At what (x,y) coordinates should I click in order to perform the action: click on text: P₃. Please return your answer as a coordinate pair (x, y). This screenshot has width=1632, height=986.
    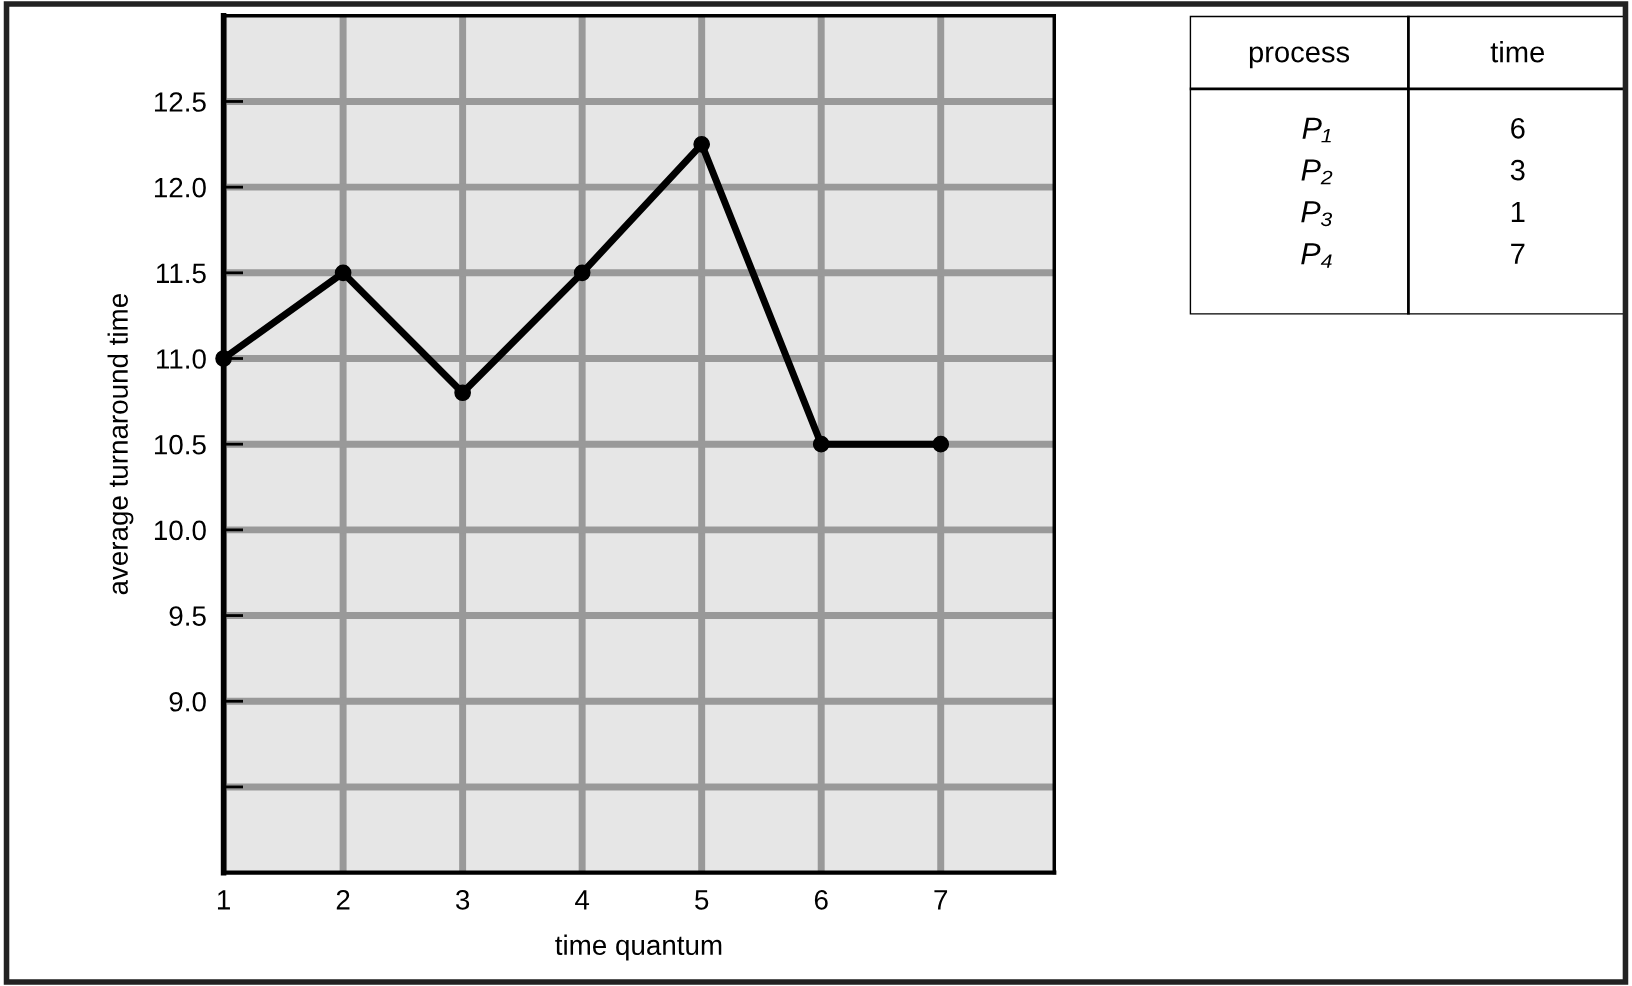
    Looking at the image, I should click on (1317, 214).